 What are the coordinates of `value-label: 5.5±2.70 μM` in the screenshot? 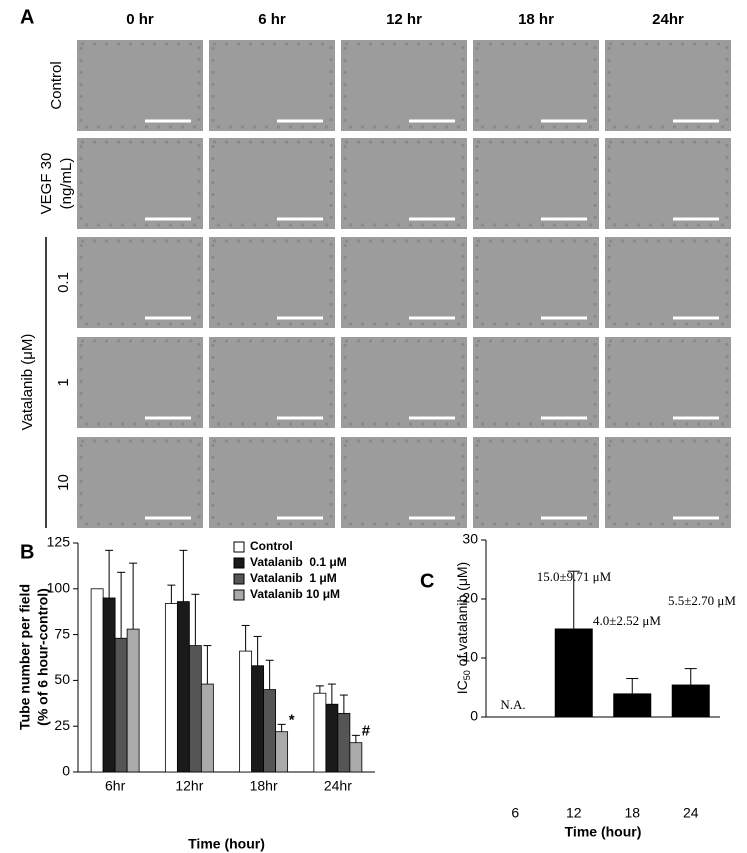 It's located at (702, 600).